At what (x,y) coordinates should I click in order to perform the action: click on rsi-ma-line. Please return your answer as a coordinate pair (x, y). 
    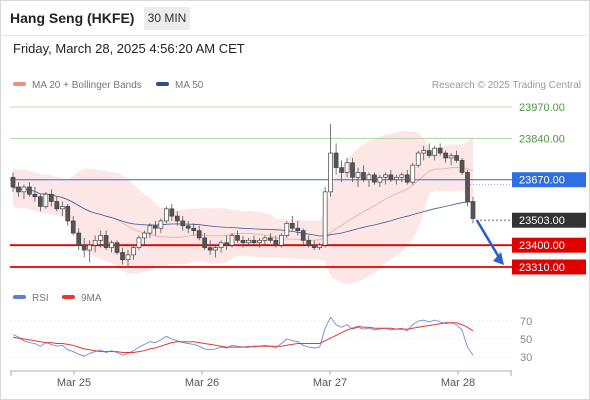
    Looking at the image, I should click on (243, 337).